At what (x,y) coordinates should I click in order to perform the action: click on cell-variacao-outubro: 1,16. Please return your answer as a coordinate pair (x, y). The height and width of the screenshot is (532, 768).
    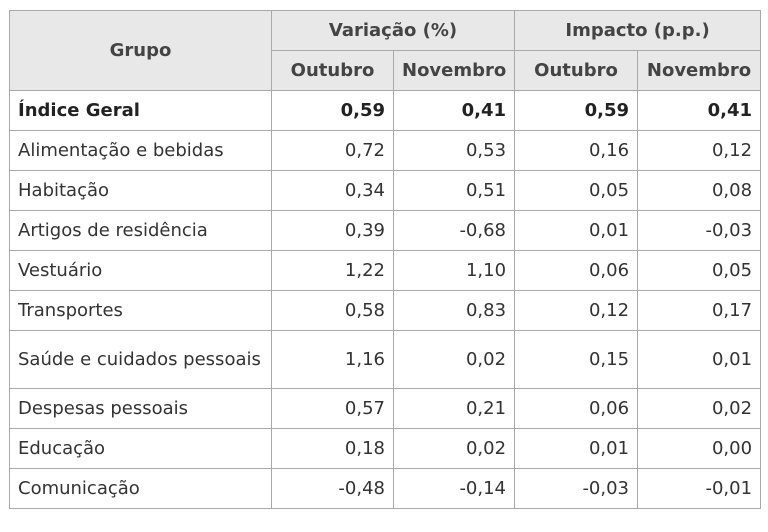
    Looking at the image, I should click on (332, 359).